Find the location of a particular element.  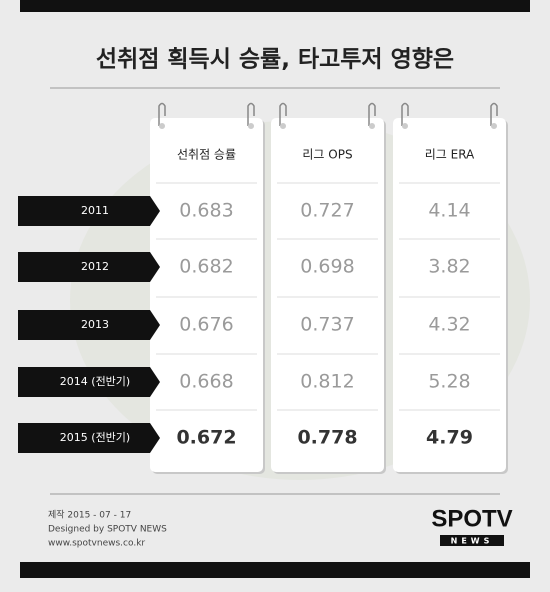

cell-value: 0.676 is located at coordinates (206, 325).